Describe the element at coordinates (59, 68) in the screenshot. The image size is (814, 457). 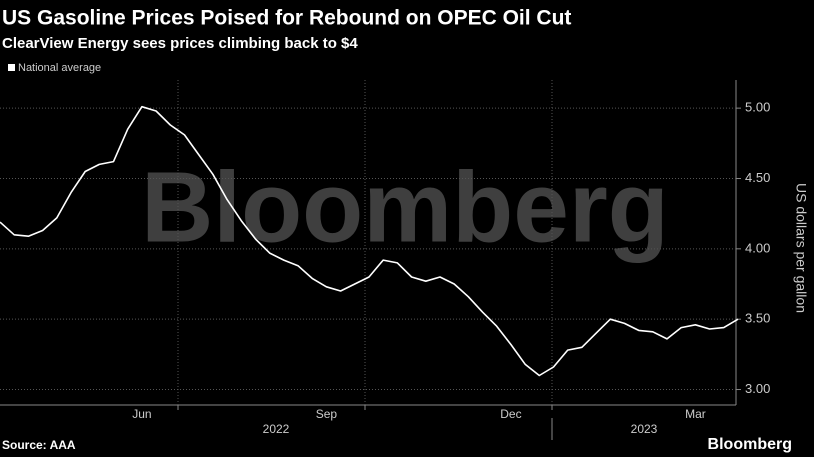
I see `legend-label: National average` at that location.